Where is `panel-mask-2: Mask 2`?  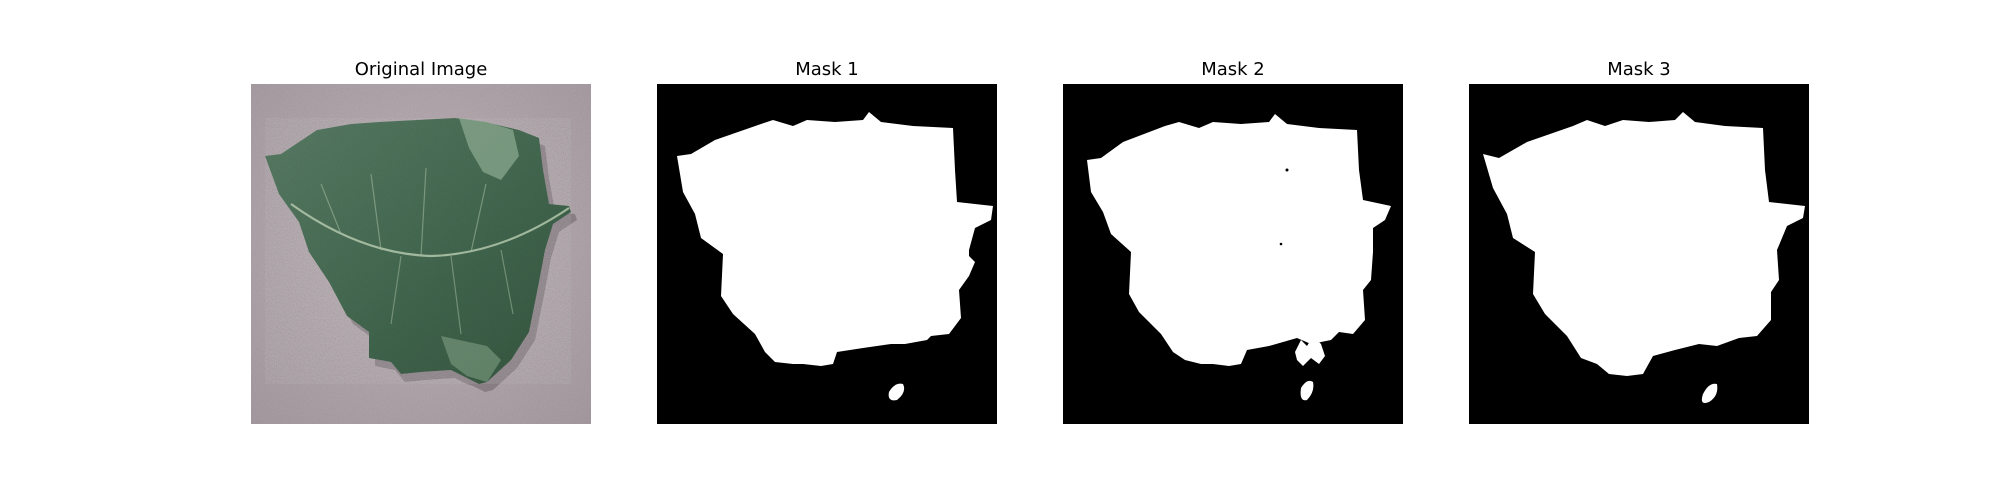
panel-mask-2: Mask 2 is located at coordinates (1233, 248).